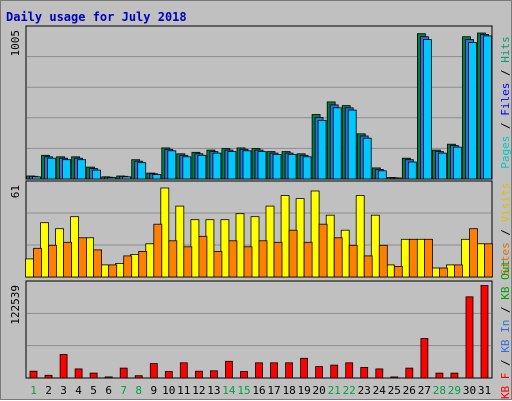  I want to click on x-tick-label: 7, so click(123, 390).